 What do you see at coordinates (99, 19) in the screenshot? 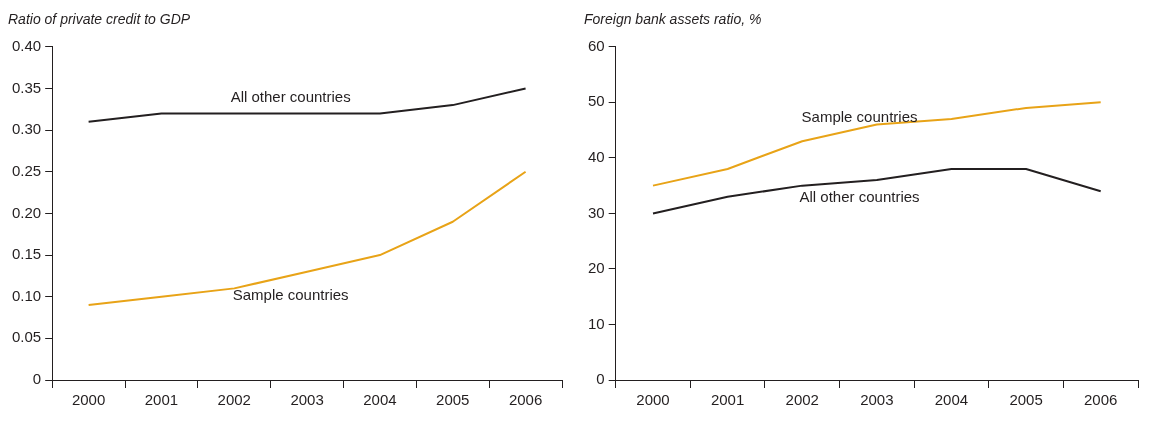
I see `chart-title: Ratio of private credit to GDP` at bounding box center [99, 19].